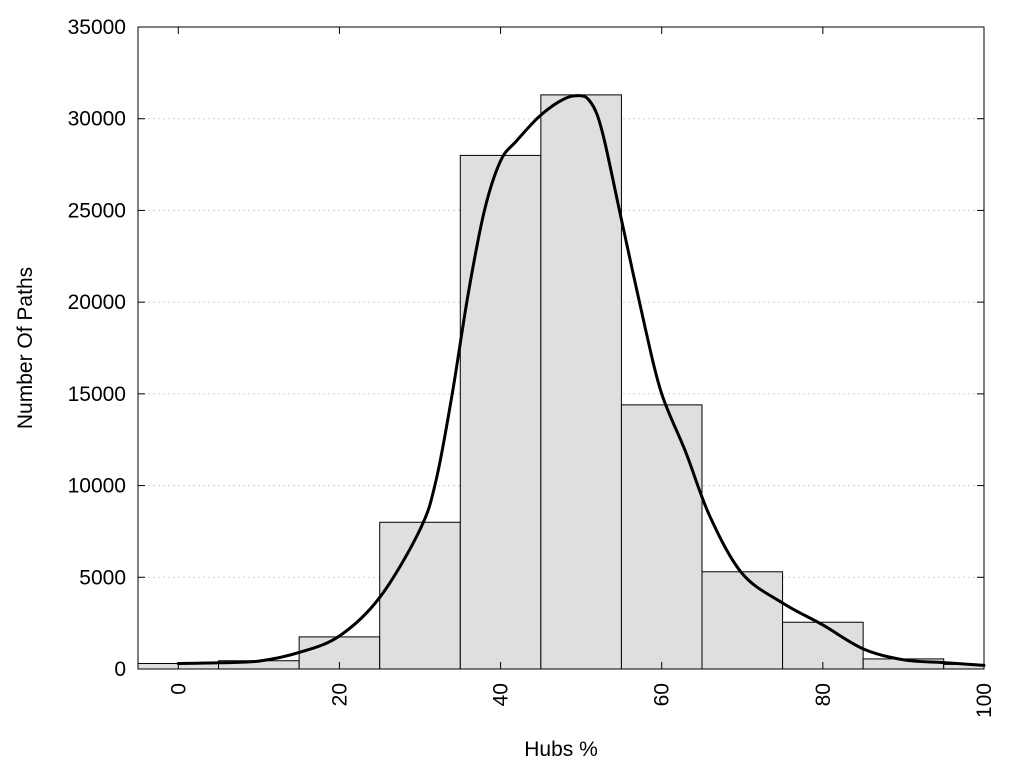  I want to click on x-tick-label: 0, so click(178, 689).